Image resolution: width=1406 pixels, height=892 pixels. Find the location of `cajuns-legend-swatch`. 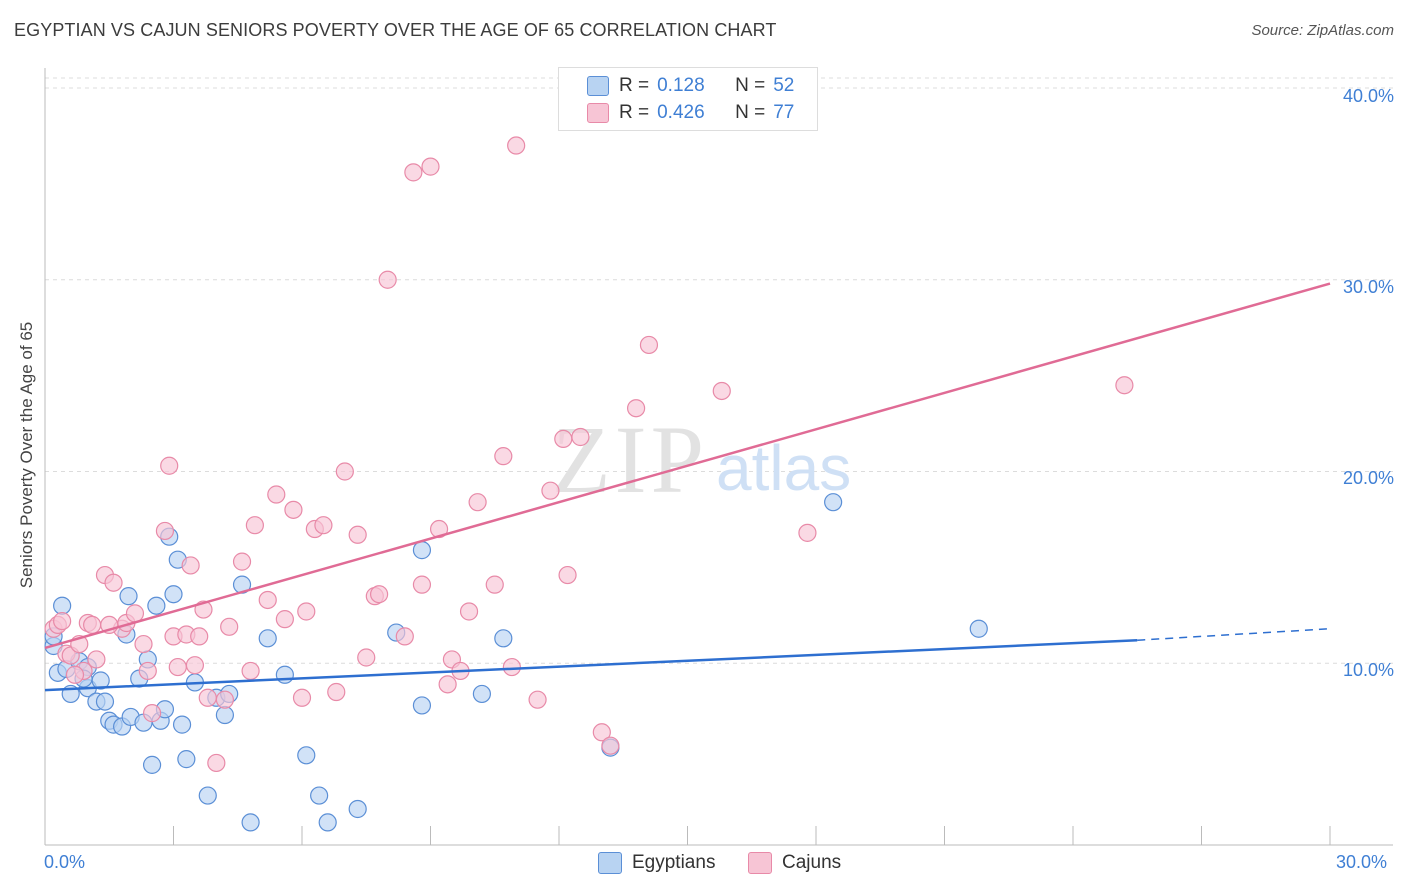

cajuns-legend-swatch is located at coordinates (760, 863).